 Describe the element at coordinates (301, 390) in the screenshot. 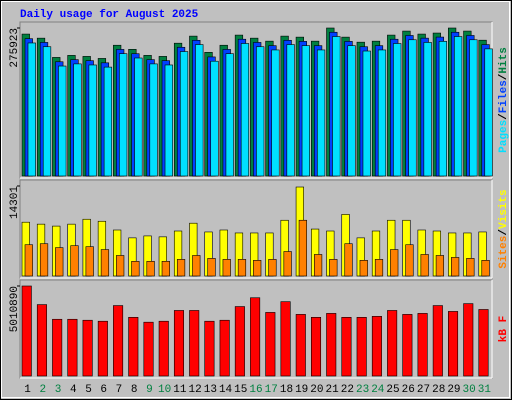

I see `x-tick-label: 19` at that location.